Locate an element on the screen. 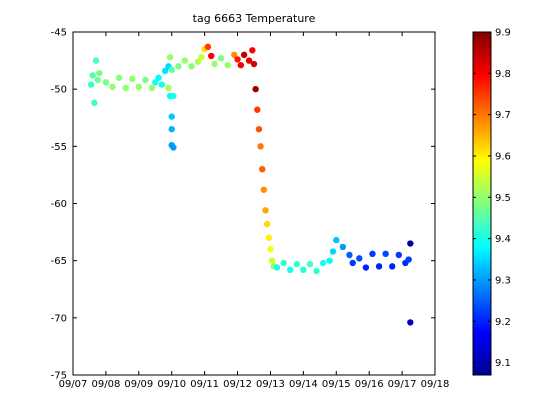 The width and height of the screenshot is (560, 420). colorbar-axis: 9.1 9.2 9.3 9.4 9.5 9.6 9.7 9.8 9.9 is located at coordinates (492, 198).